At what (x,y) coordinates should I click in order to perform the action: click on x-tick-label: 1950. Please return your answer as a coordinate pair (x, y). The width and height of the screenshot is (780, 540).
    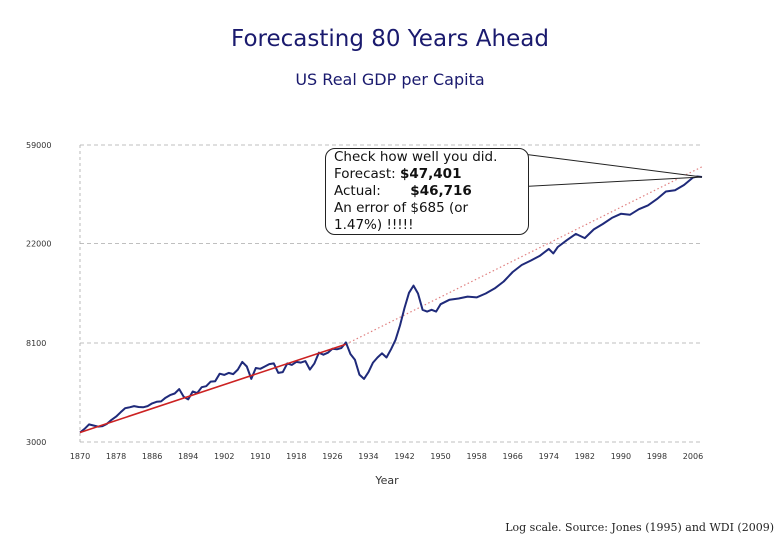
    Looking at the image, I should click on (440, 456).